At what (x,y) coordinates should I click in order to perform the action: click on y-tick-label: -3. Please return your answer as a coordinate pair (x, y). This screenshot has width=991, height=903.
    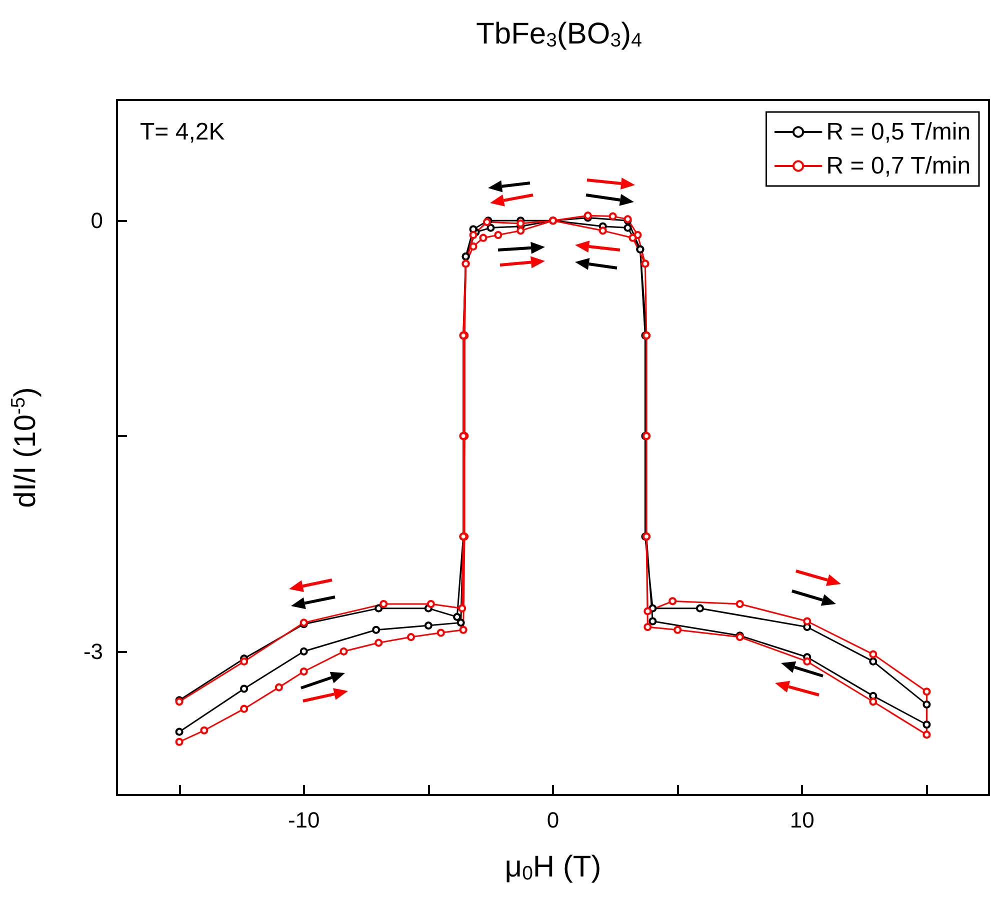
    Looking at the image, I should click on (93, 651).